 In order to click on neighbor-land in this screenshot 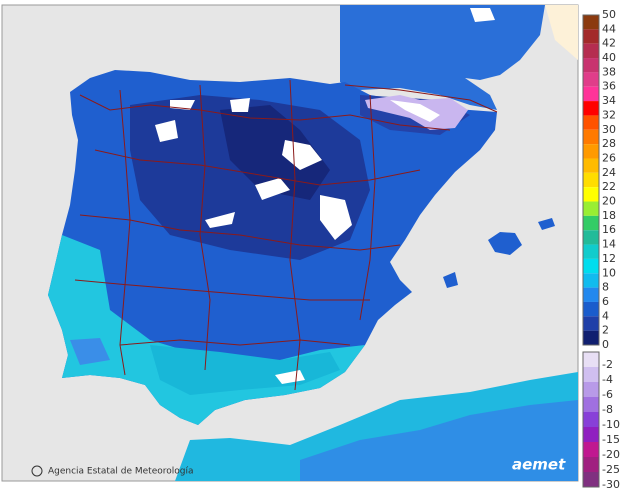, I will do `click(561, 32)`.